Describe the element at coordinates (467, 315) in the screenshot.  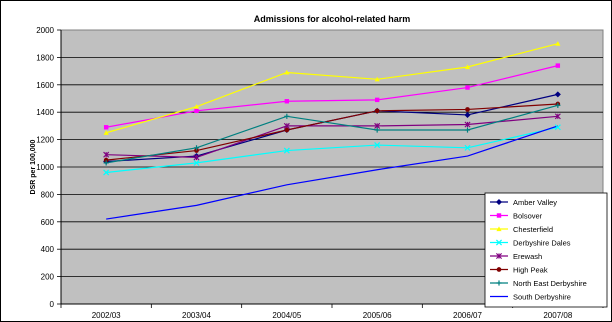
I see `x-tick-label: 2006/07` at that location.